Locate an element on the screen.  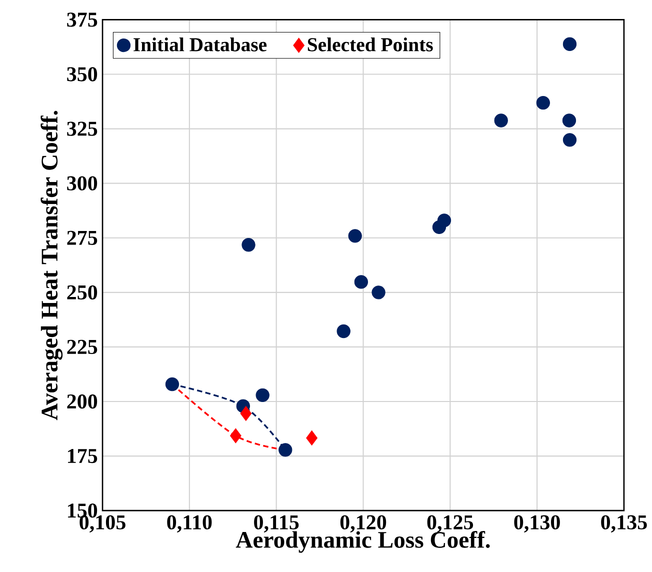
y-tick-label: 300 is located at coordinates (82, 183).